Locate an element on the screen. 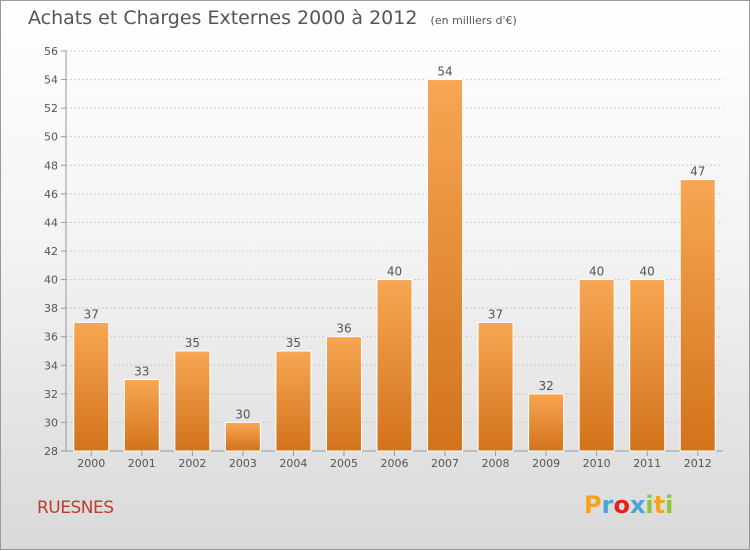 The image size is (750, 551). data-label: 47 is located at coordinates (697, 172).